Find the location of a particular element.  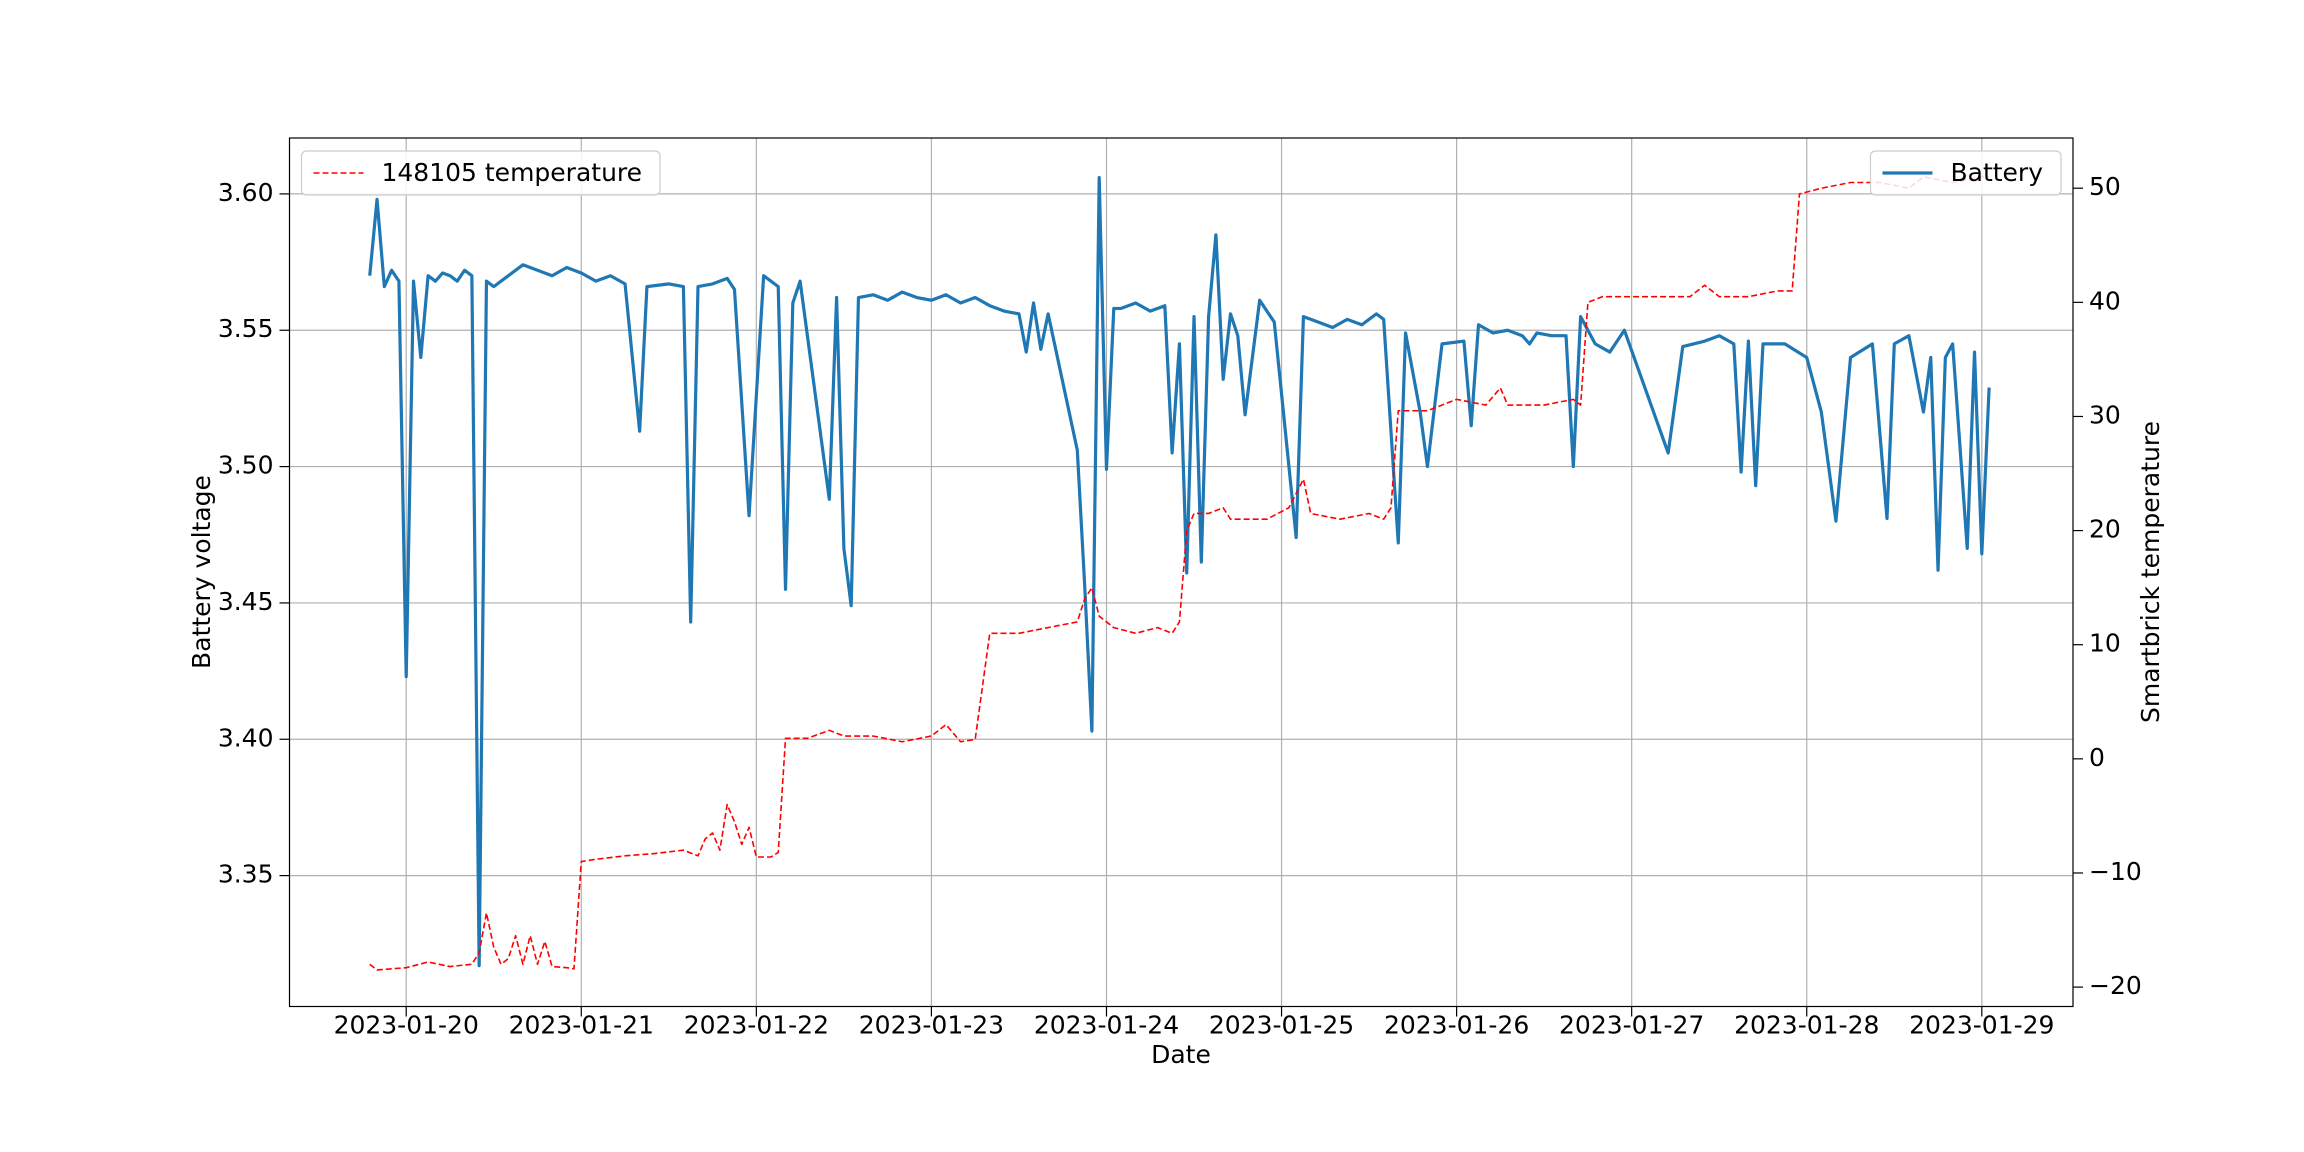

y-axis-label: Battery voltage is located at coordinates (201, 572).